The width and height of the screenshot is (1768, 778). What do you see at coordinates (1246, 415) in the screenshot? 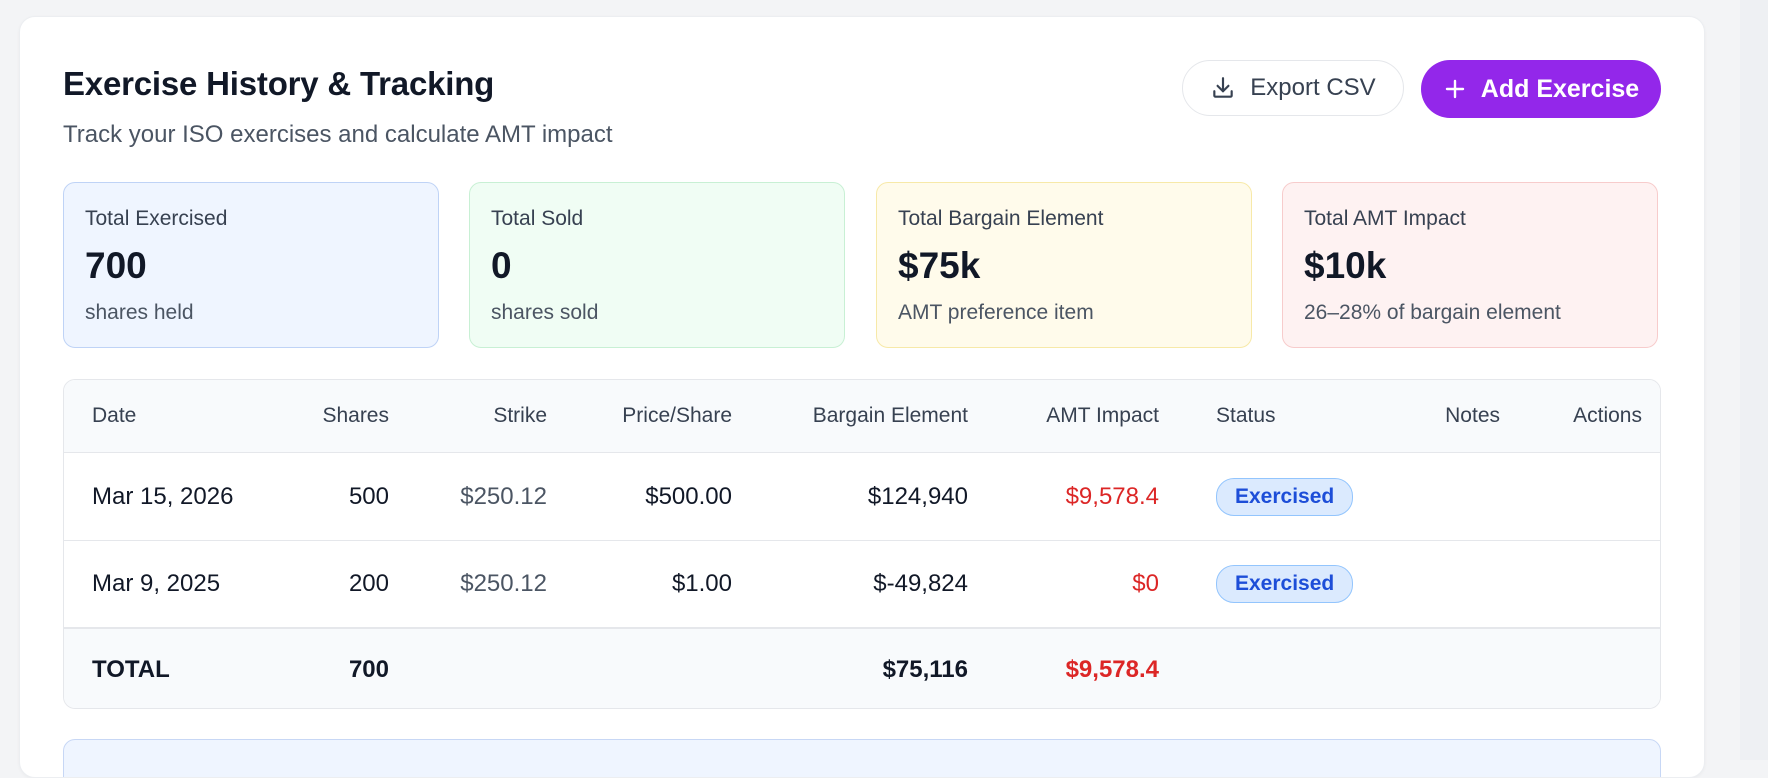
I see `column-header-status: Status` at bounding box center [1246, 415].